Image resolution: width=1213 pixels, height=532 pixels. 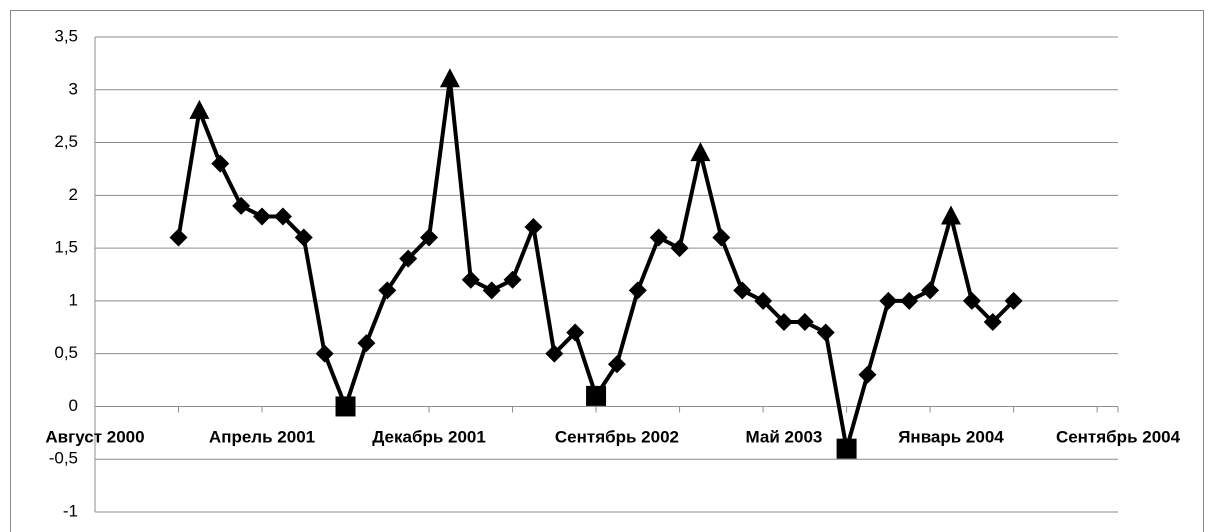 I want to click on x-tick-label: Апрель 2001, so click(x=262, y=436).